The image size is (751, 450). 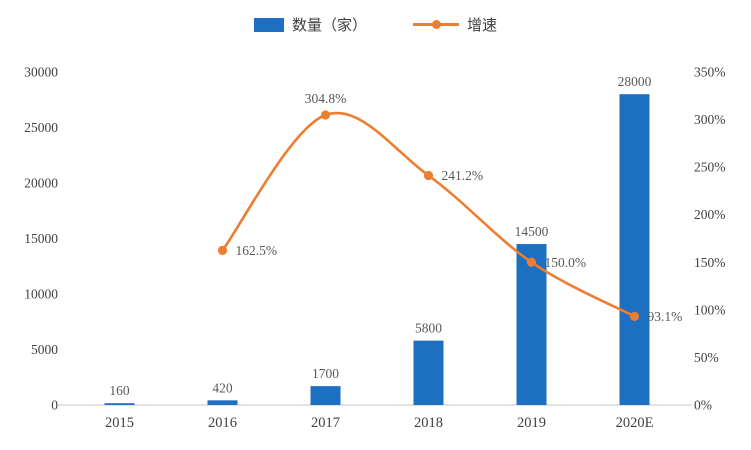 I want to click on left-axis-tick-label: 20000, so click(x=41, y=183).